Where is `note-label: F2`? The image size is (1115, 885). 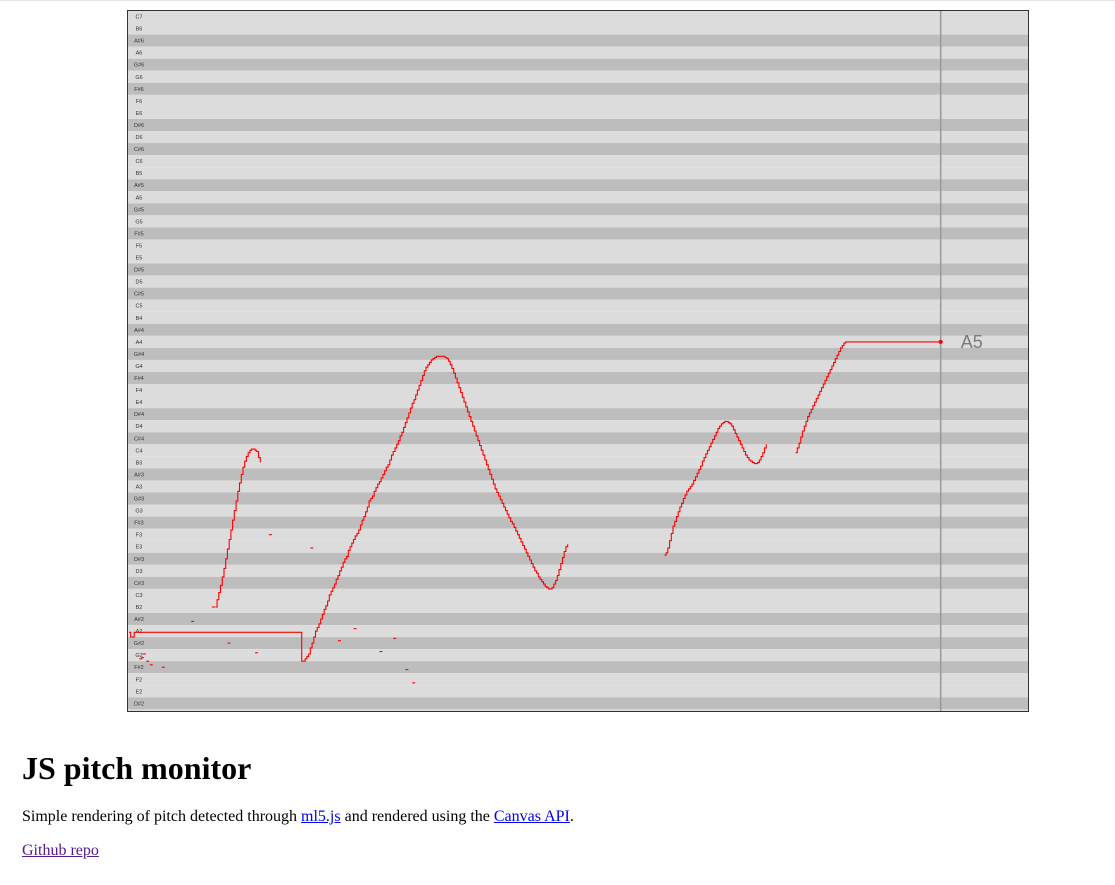 note-label: F2 is located at coordinates (139, 680).